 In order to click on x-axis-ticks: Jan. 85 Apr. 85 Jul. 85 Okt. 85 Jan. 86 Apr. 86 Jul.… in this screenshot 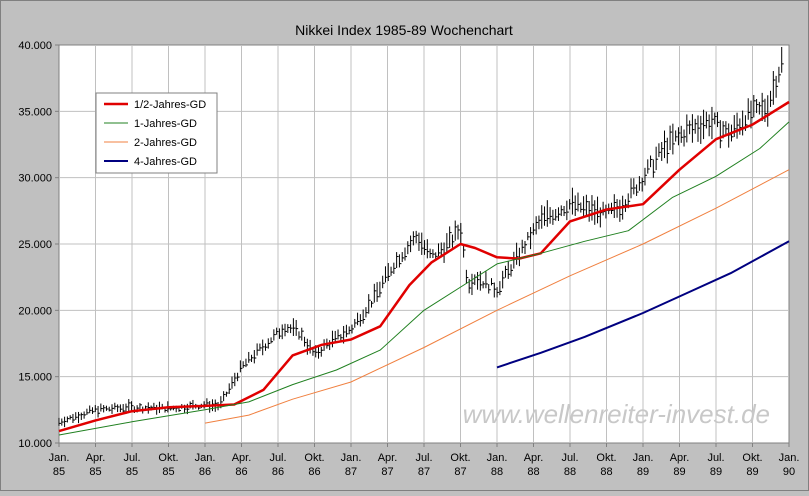, I will do `click(424, 460)`.